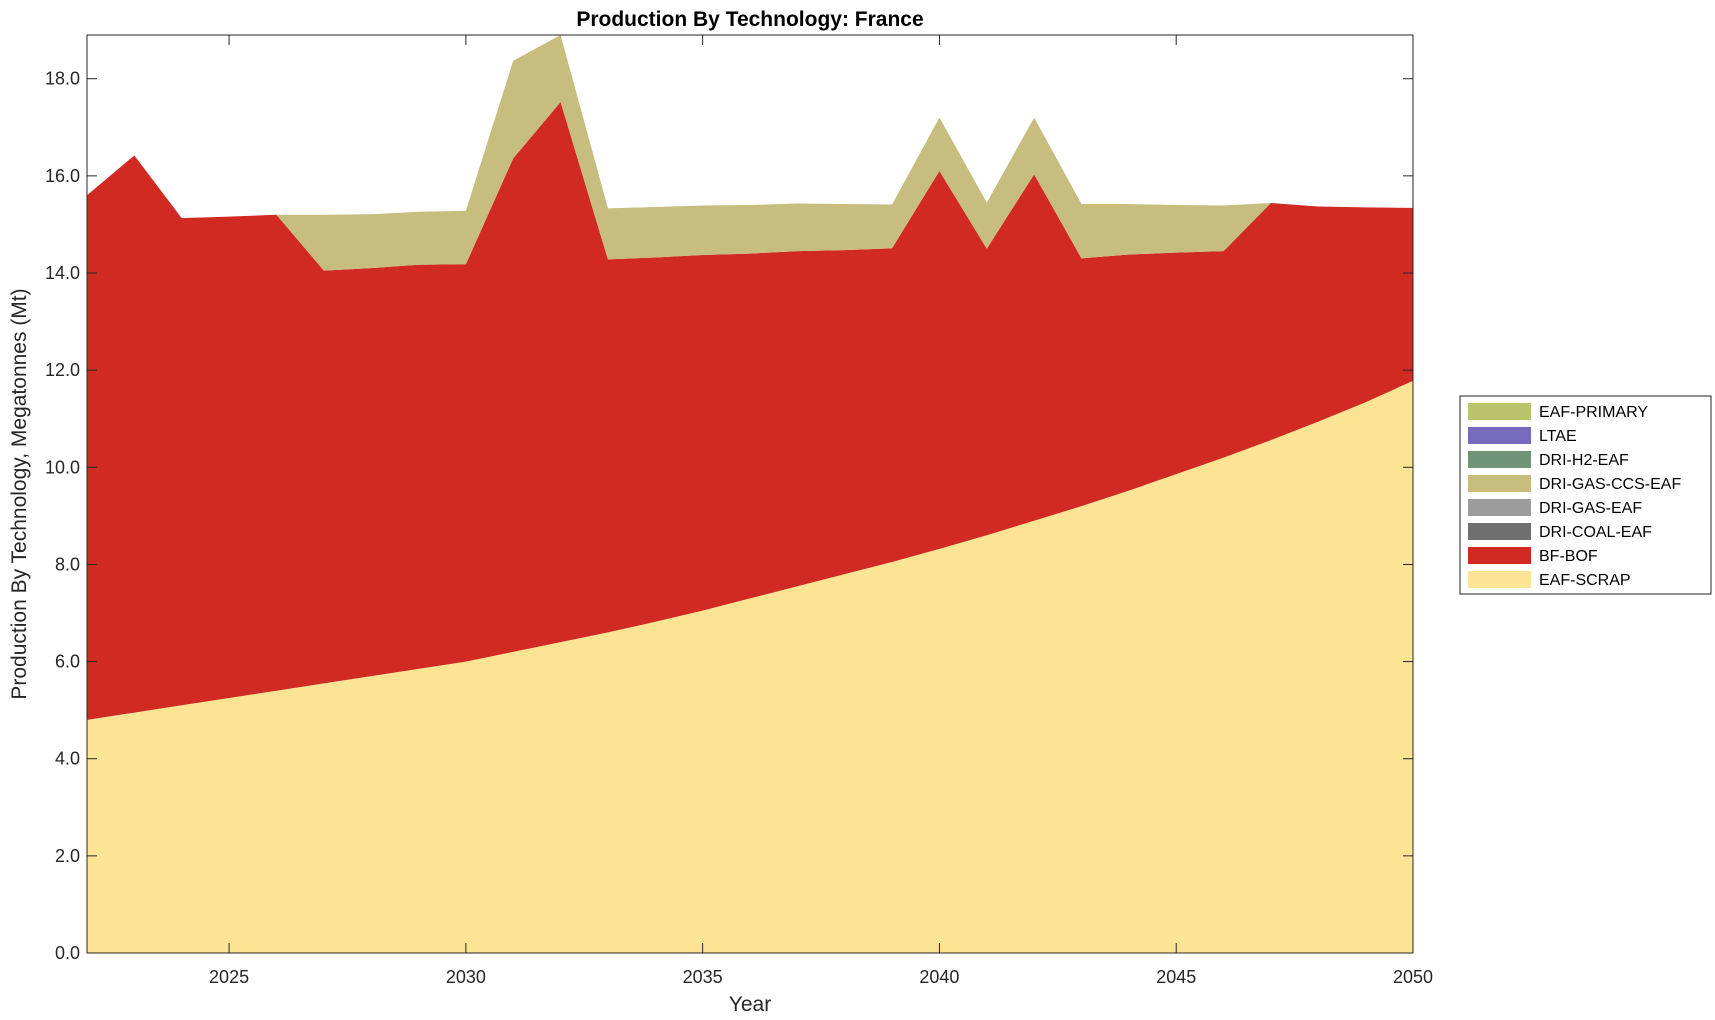 The image size is (1715, 1020). Describe the element at coordinates (62, 370) in the screenshot. I see `y-tick-label: 12.0` at that location.